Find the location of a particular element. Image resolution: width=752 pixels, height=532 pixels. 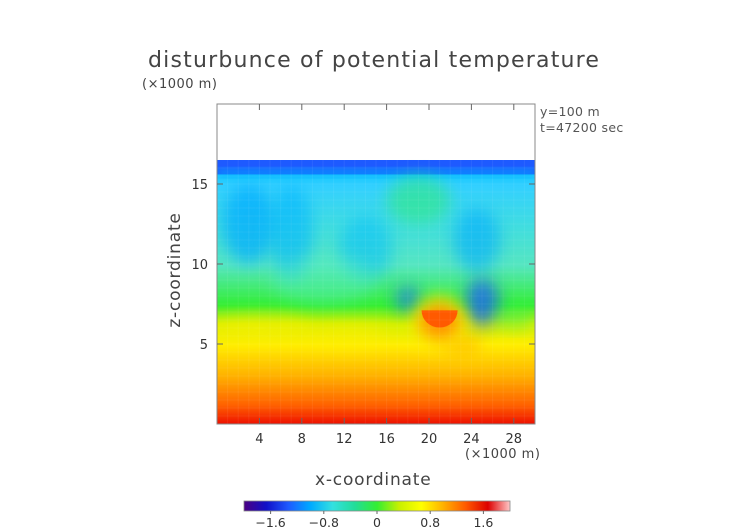

colorbar-tick-label: 0 is located at coordinates (377, 522).